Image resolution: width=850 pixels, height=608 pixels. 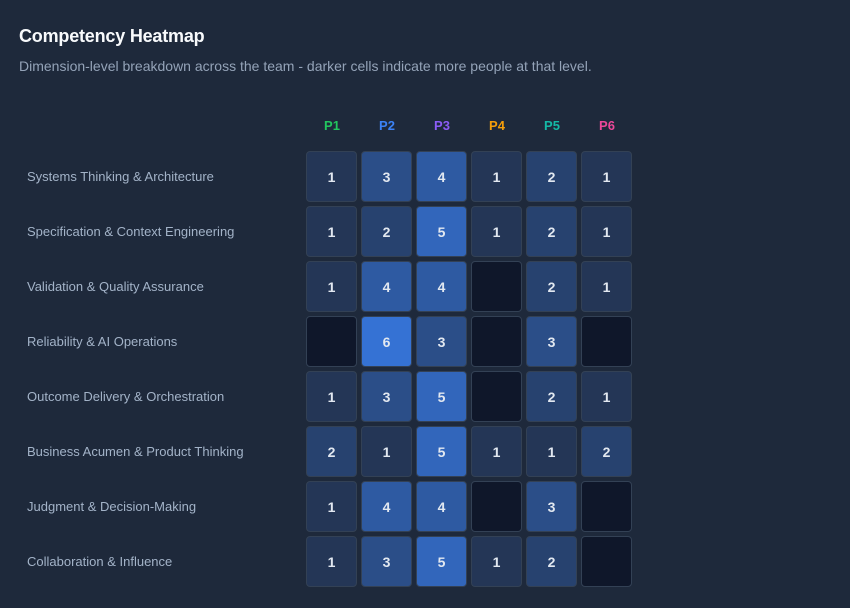 I want to click on column-header: P3, so click(x=442, y=125).